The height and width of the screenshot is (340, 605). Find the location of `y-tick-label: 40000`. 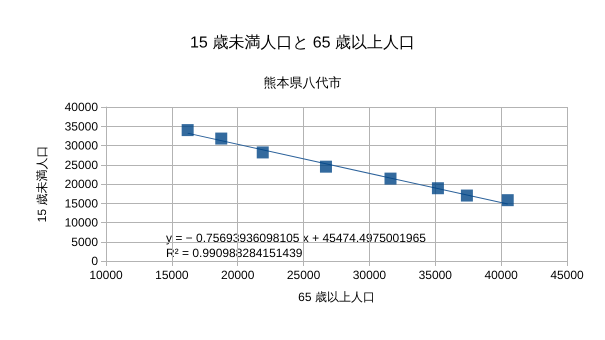

y-tick-label: 40000 is located at coordinates (81, 107).